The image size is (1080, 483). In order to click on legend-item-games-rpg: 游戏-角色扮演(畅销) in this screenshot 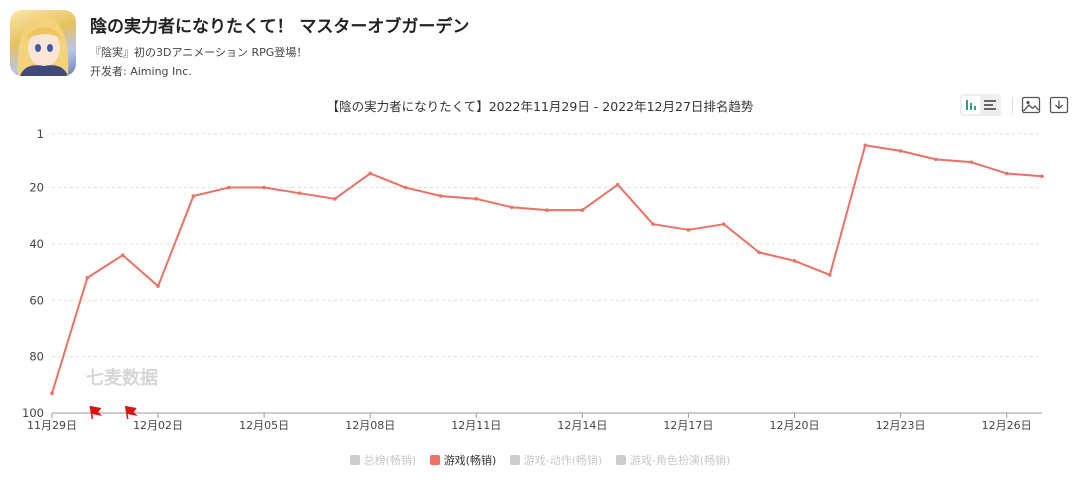, I will do `click(673, 460)`.